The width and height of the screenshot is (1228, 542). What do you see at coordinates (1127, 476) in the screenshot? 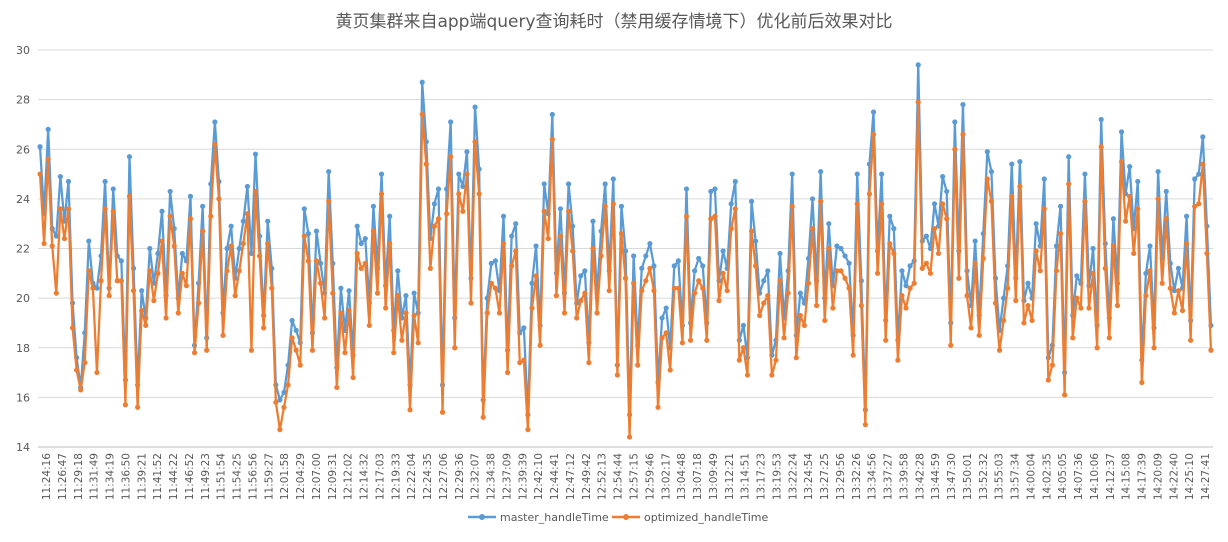
I see `x-tick-label: 14:15:08` at bounding box center [1127, 476].